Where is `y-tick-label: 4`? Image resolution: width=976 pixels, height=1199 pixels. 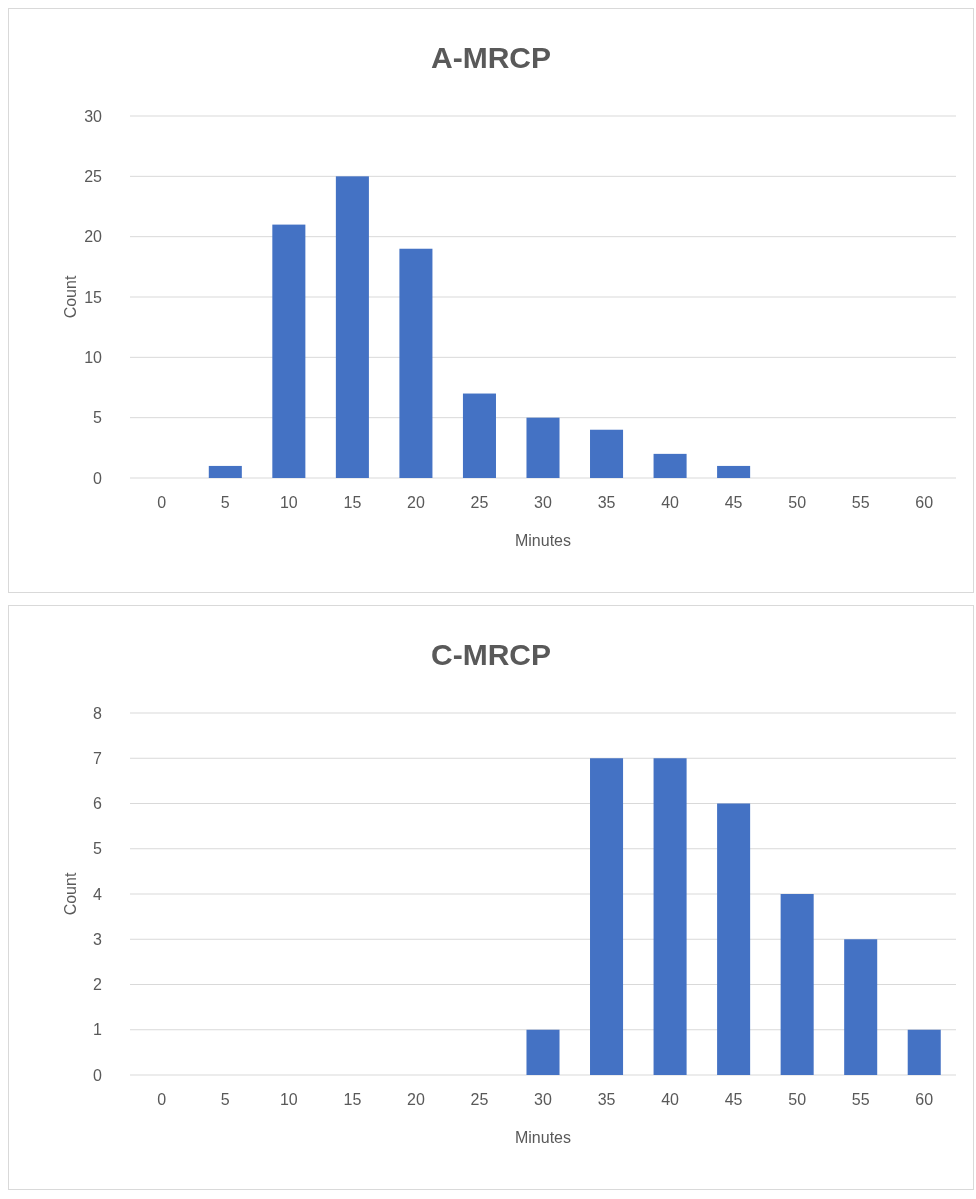
y-tick-label: 4 is located at coordinates (98, 894).